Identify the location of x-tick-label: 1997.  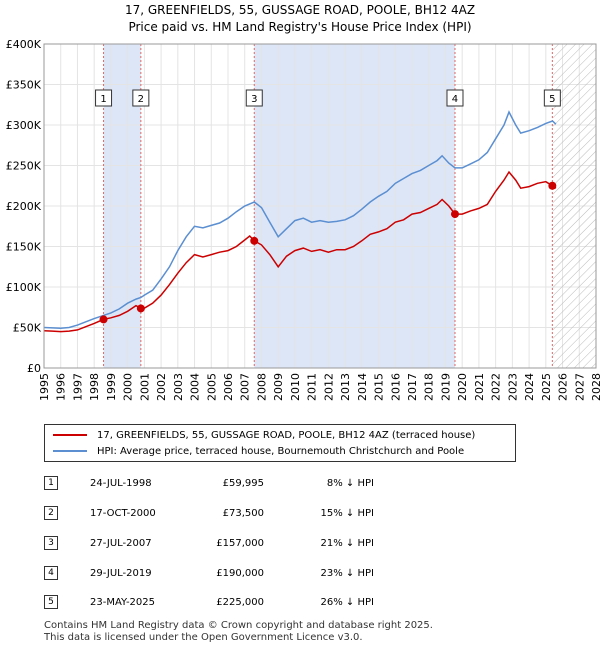
(77, 387).